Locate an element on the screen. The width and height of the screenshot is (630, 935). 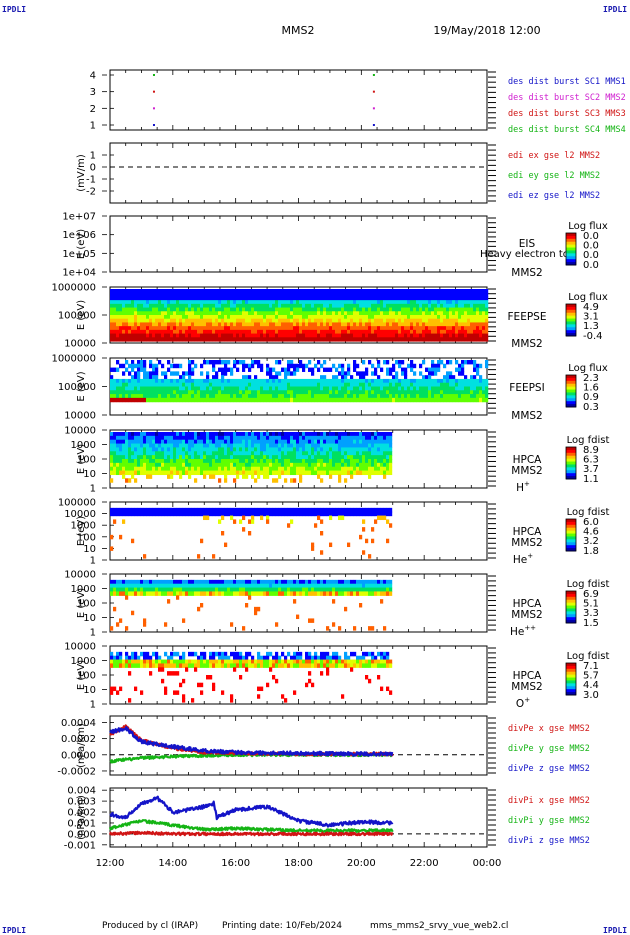
spacecraft-label: MMS2 is located at coordinates (526, 273).